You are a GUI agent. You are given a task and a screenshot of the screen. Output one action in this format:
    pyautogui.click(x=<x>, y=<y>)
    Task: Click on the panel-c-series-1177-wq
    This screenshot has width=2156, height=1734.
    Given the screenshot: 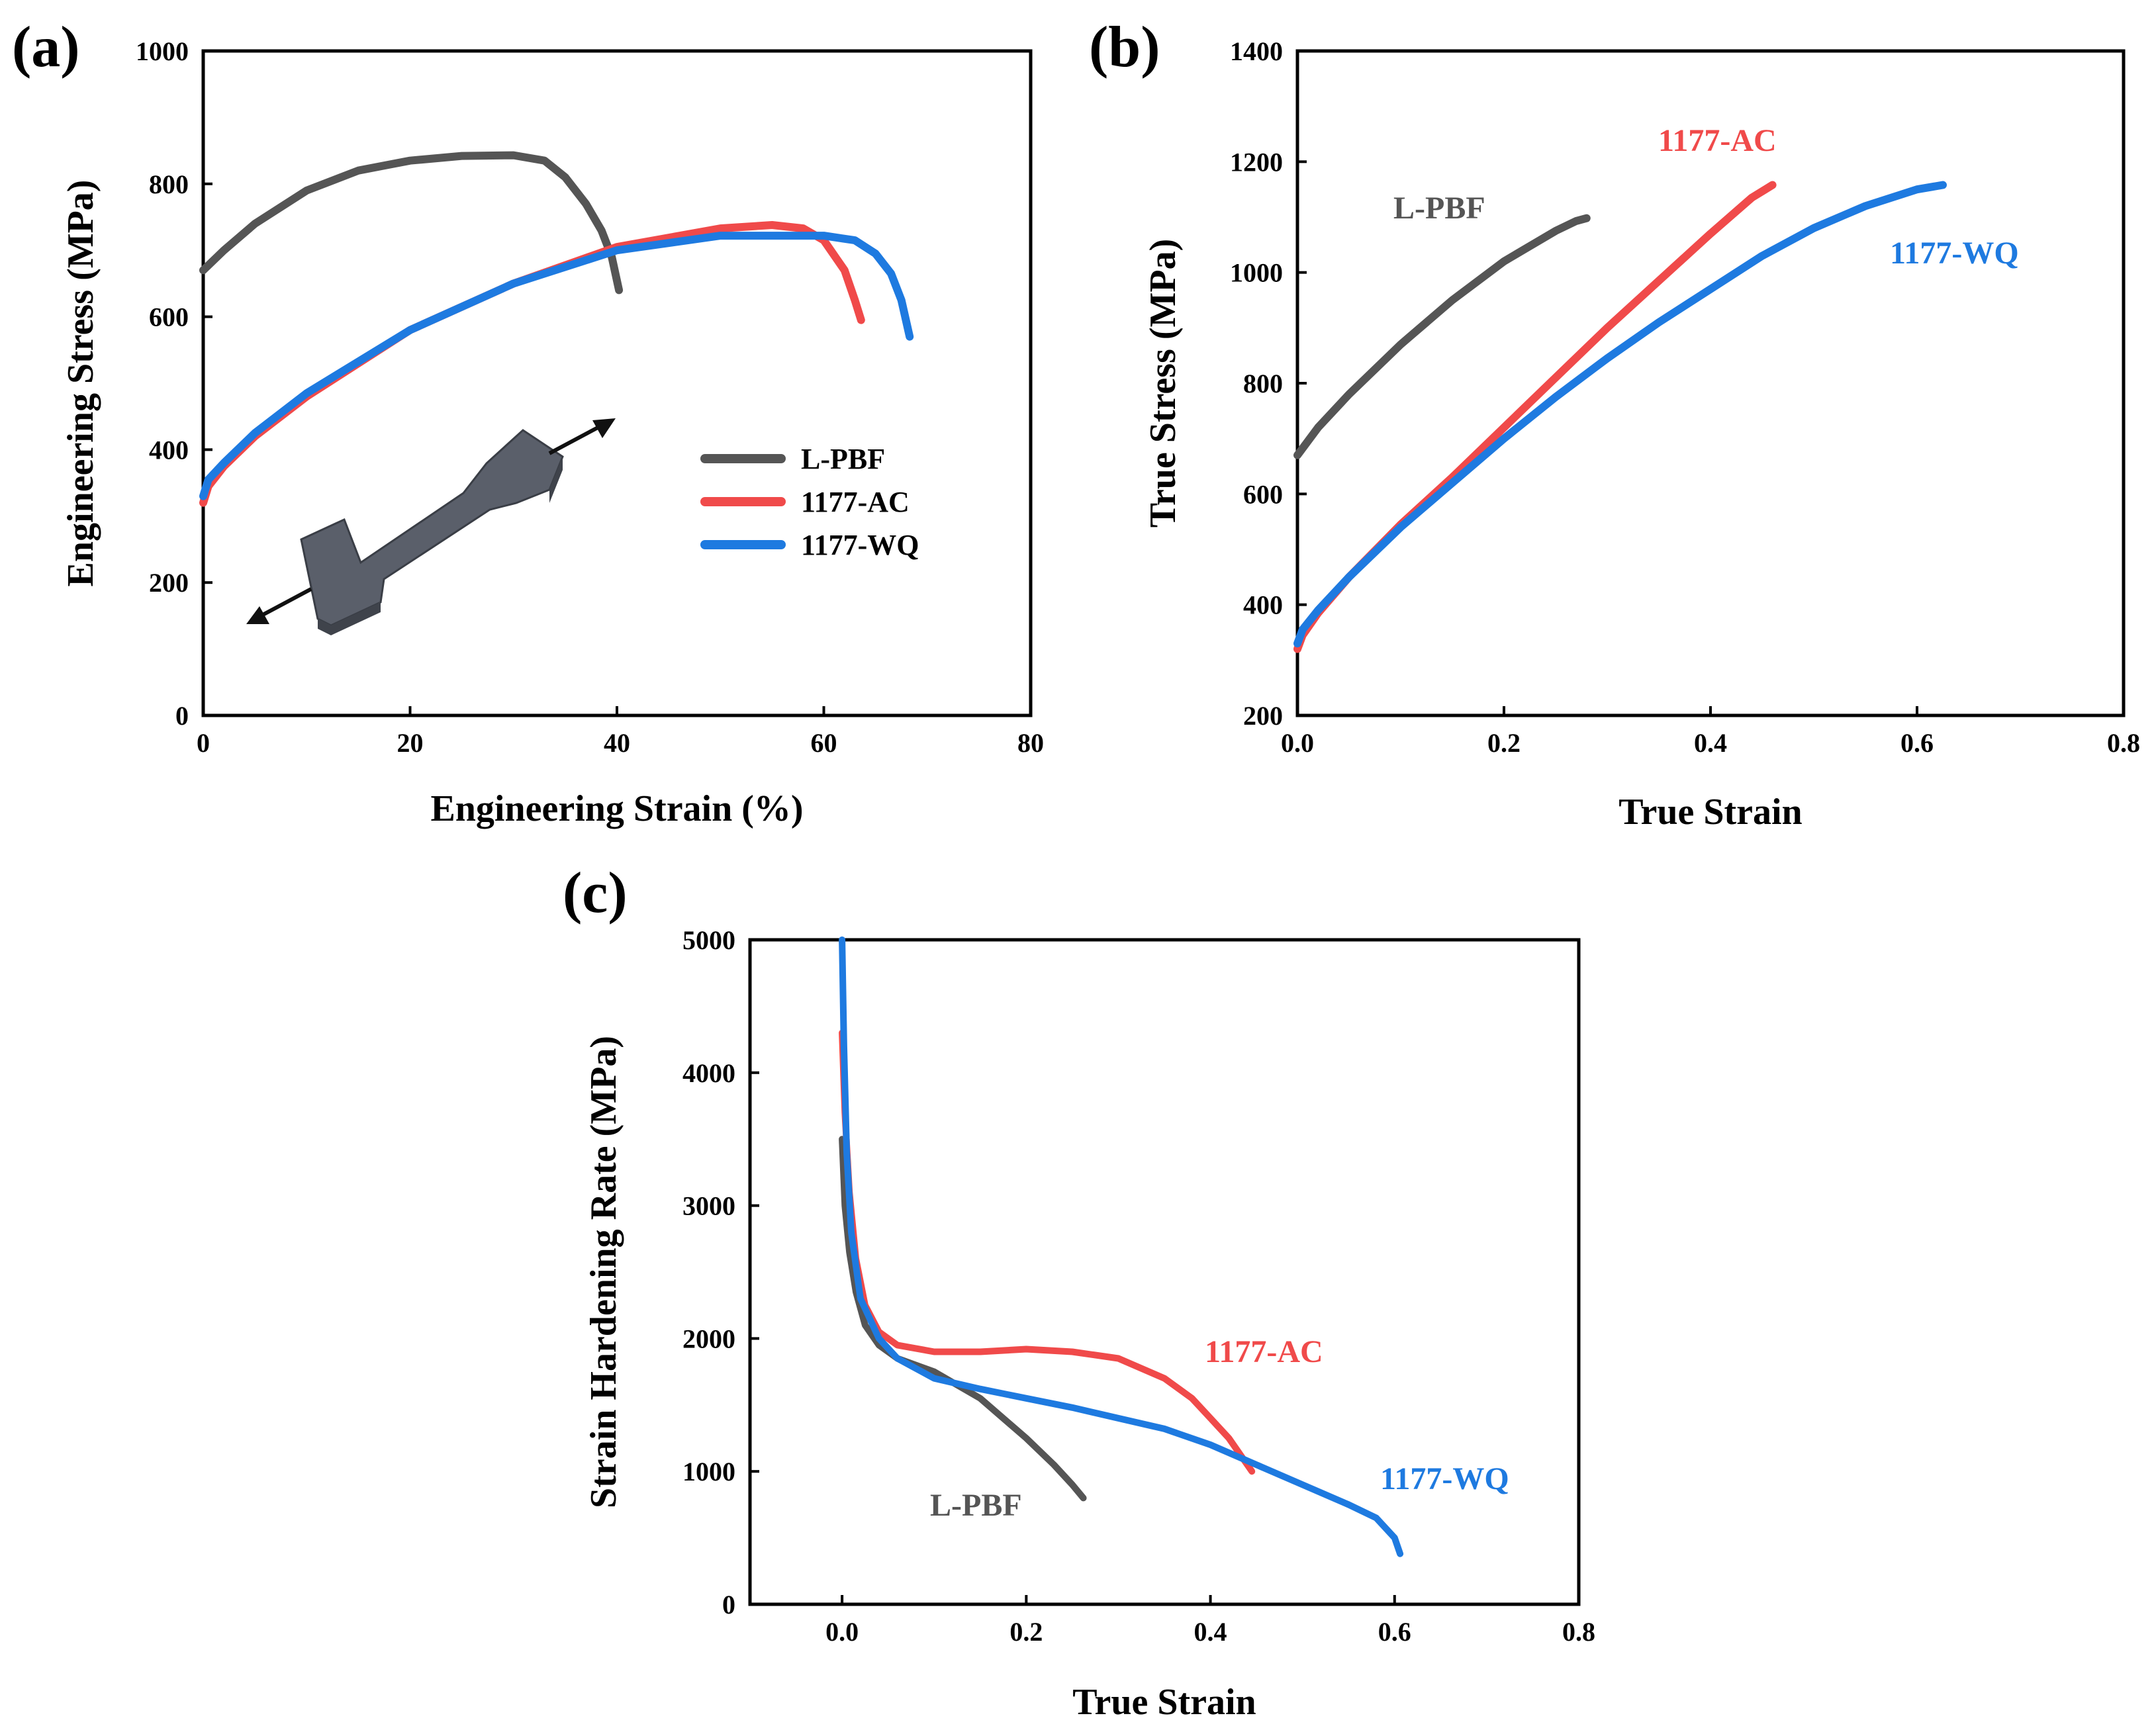 What is the action you would take?
    pyautogui.click(x=1121, y=1246)
    